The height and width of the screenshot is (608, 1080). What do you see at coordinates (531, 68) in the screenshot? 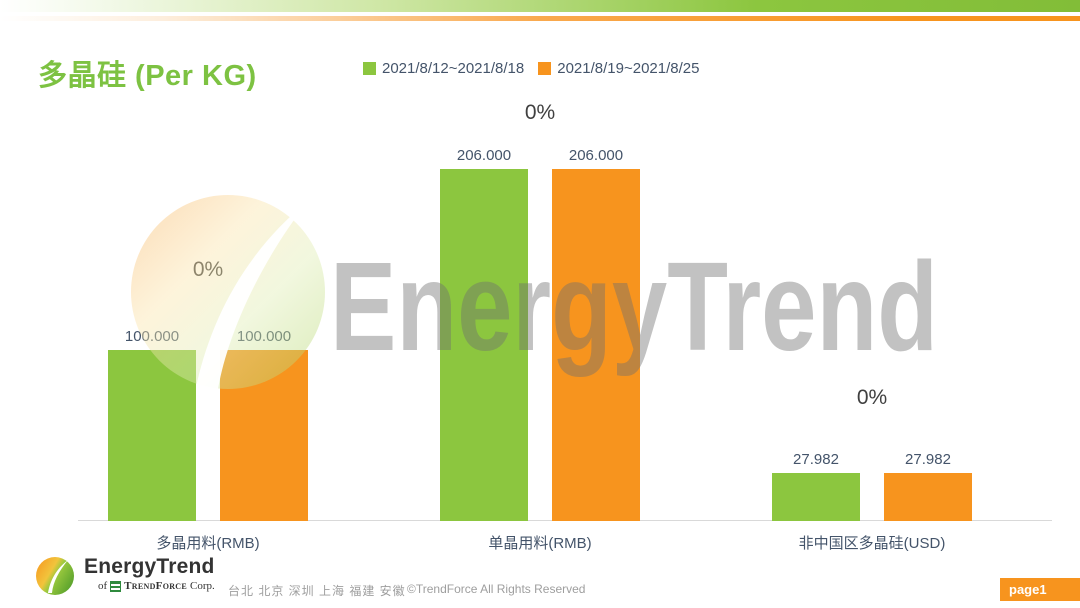
I see `chart-legend: 2021/8/12~2021/8/18 2021/8/19~2021/8/25` at bounding box center [531, 68].